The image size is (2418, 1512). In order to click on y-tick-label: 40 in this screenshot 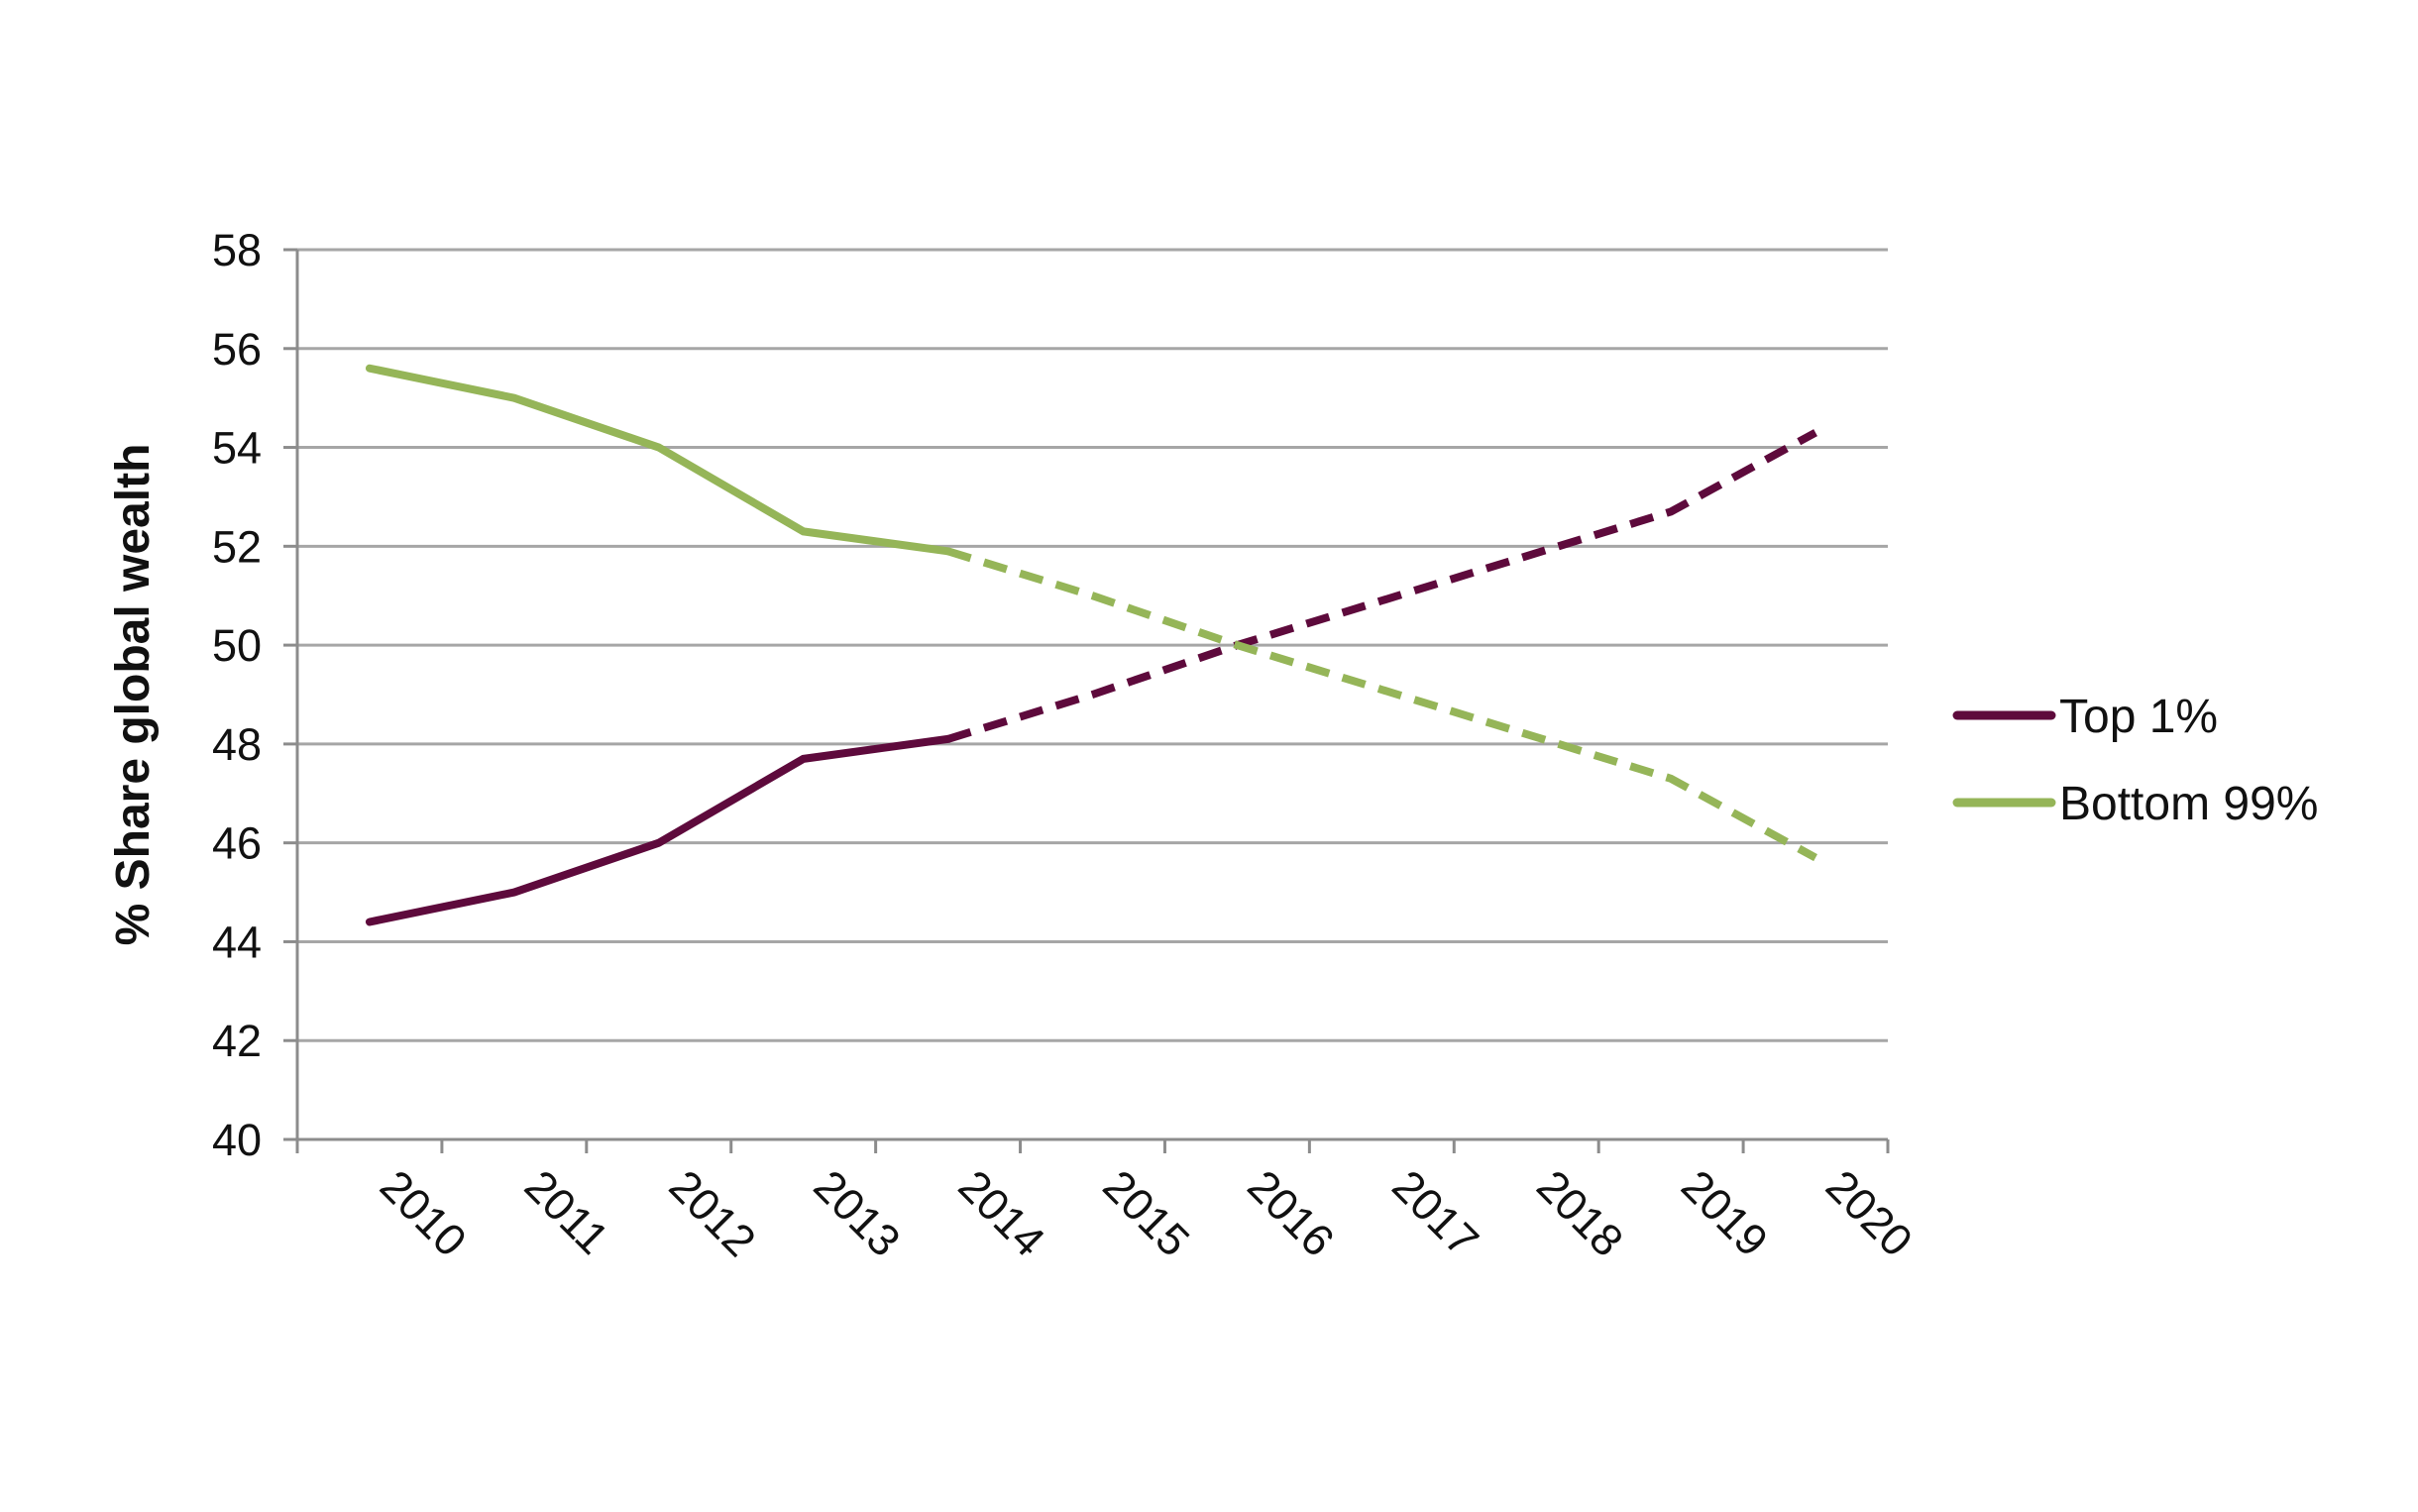, I will do `click(237, 1140)`.